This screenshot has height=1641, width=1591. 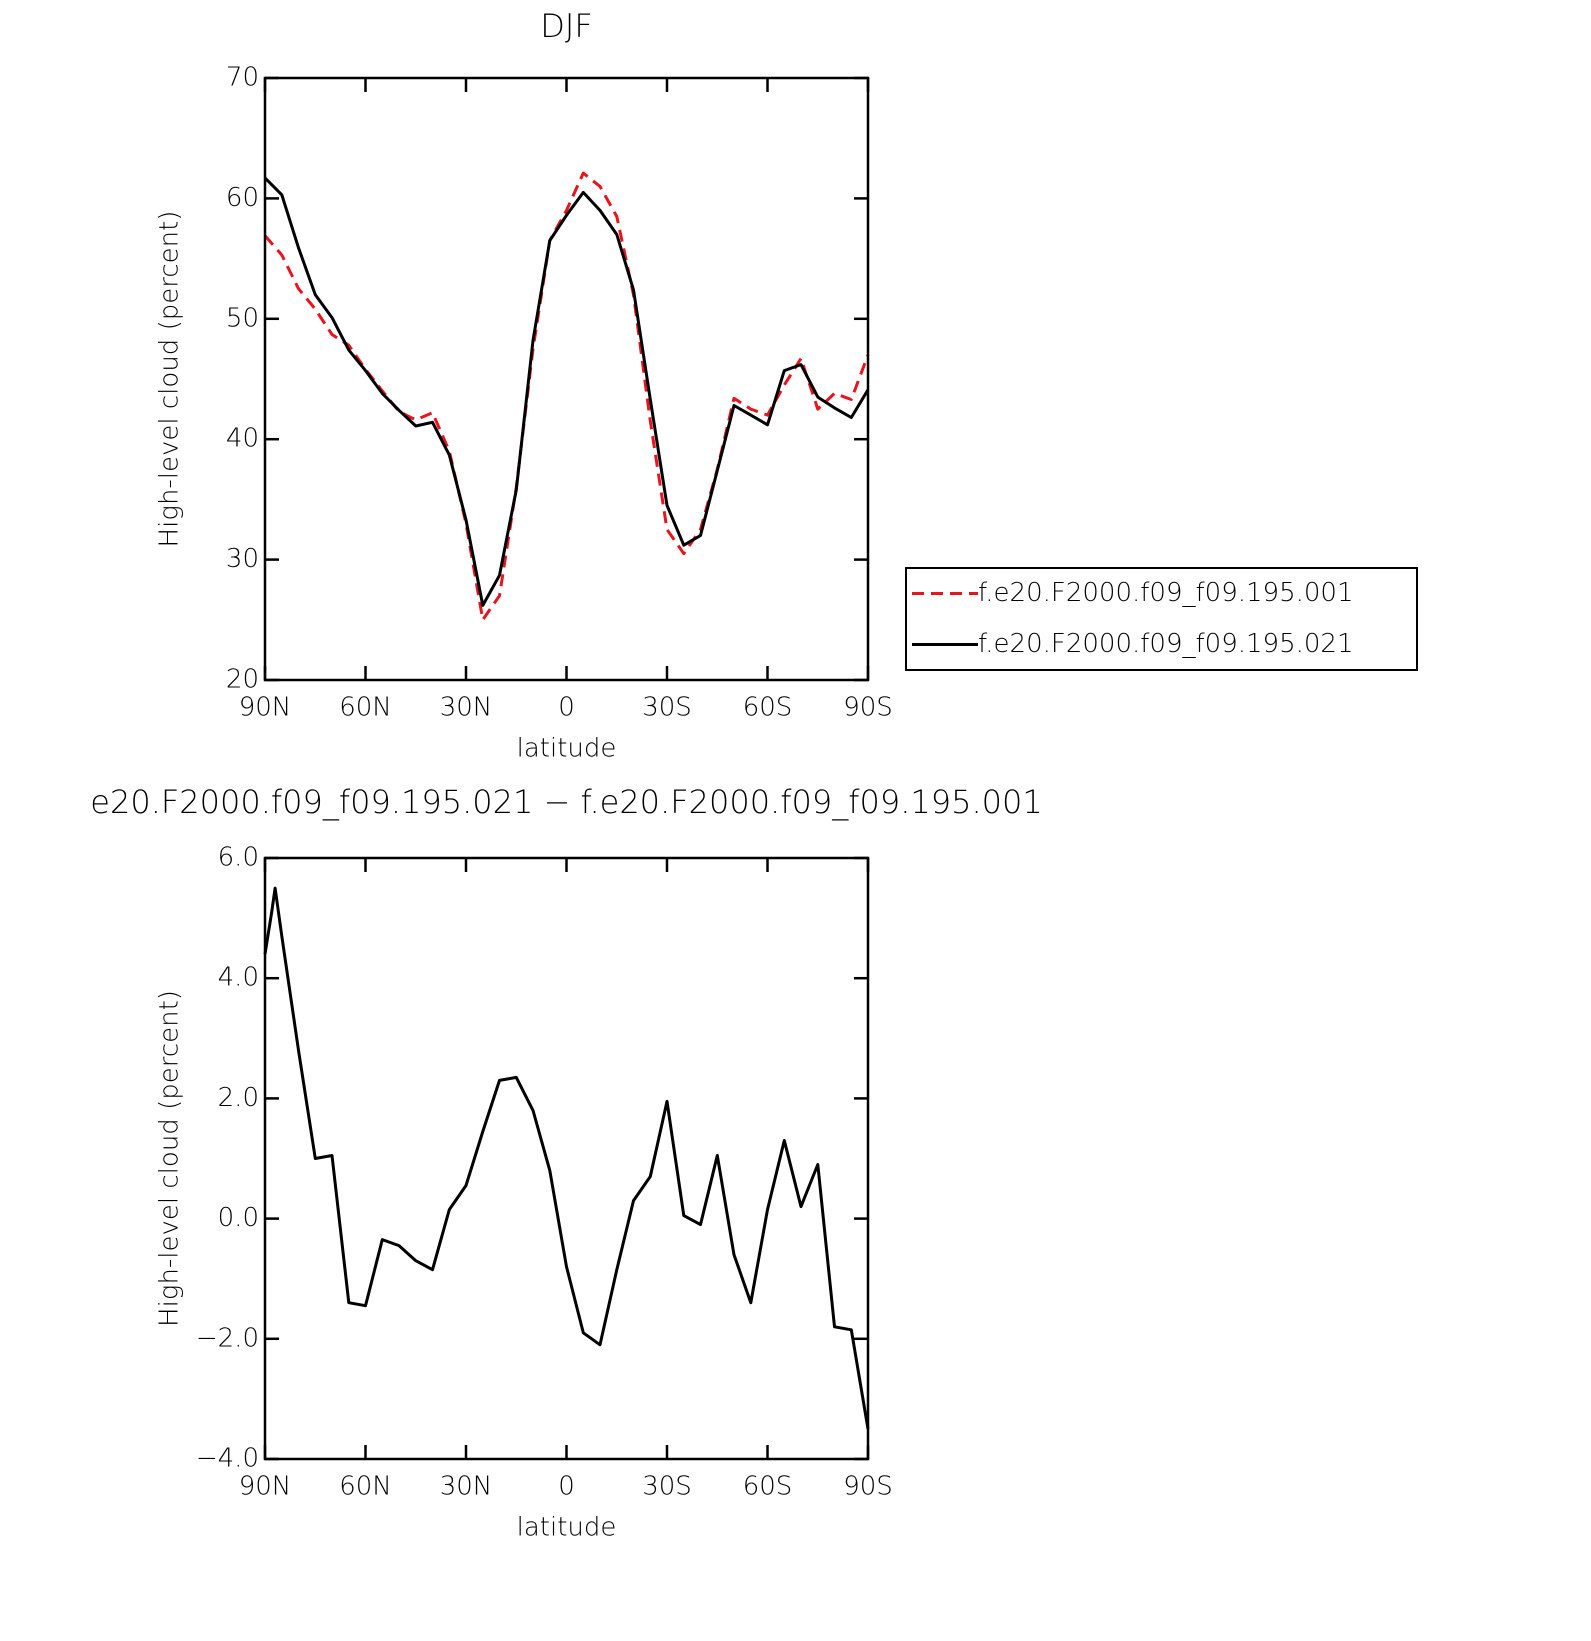 I want to click on y-tick-label: 50, so click(x=242, y=318).